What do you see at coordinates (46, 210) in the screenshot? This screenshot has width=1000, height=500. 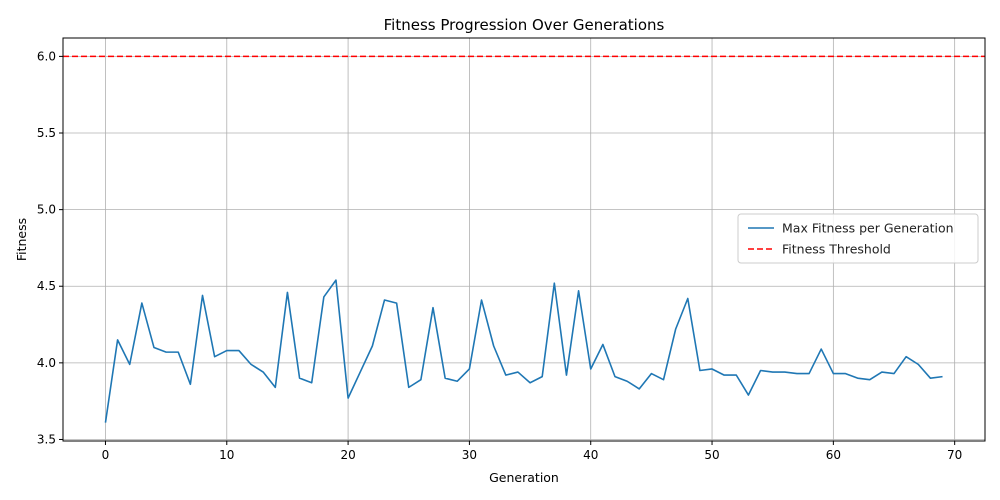 I see `y-tick-label: 5.0` at bounding box center [46, 210].